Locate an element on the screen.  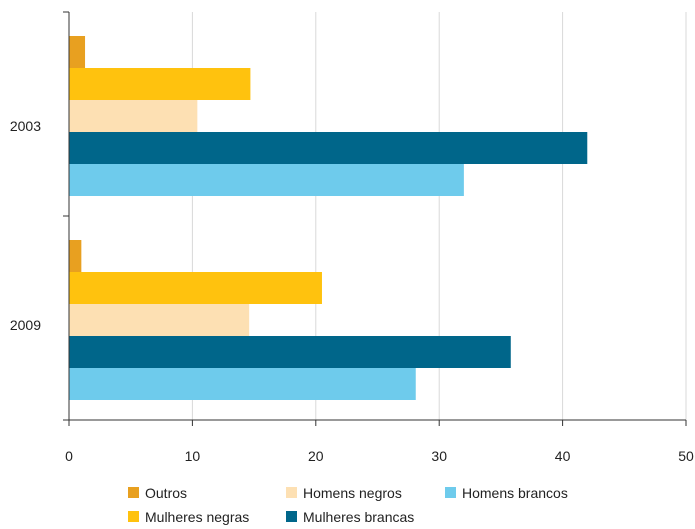
x-tick-label-30: 30 is located at coordinates (439, 456).